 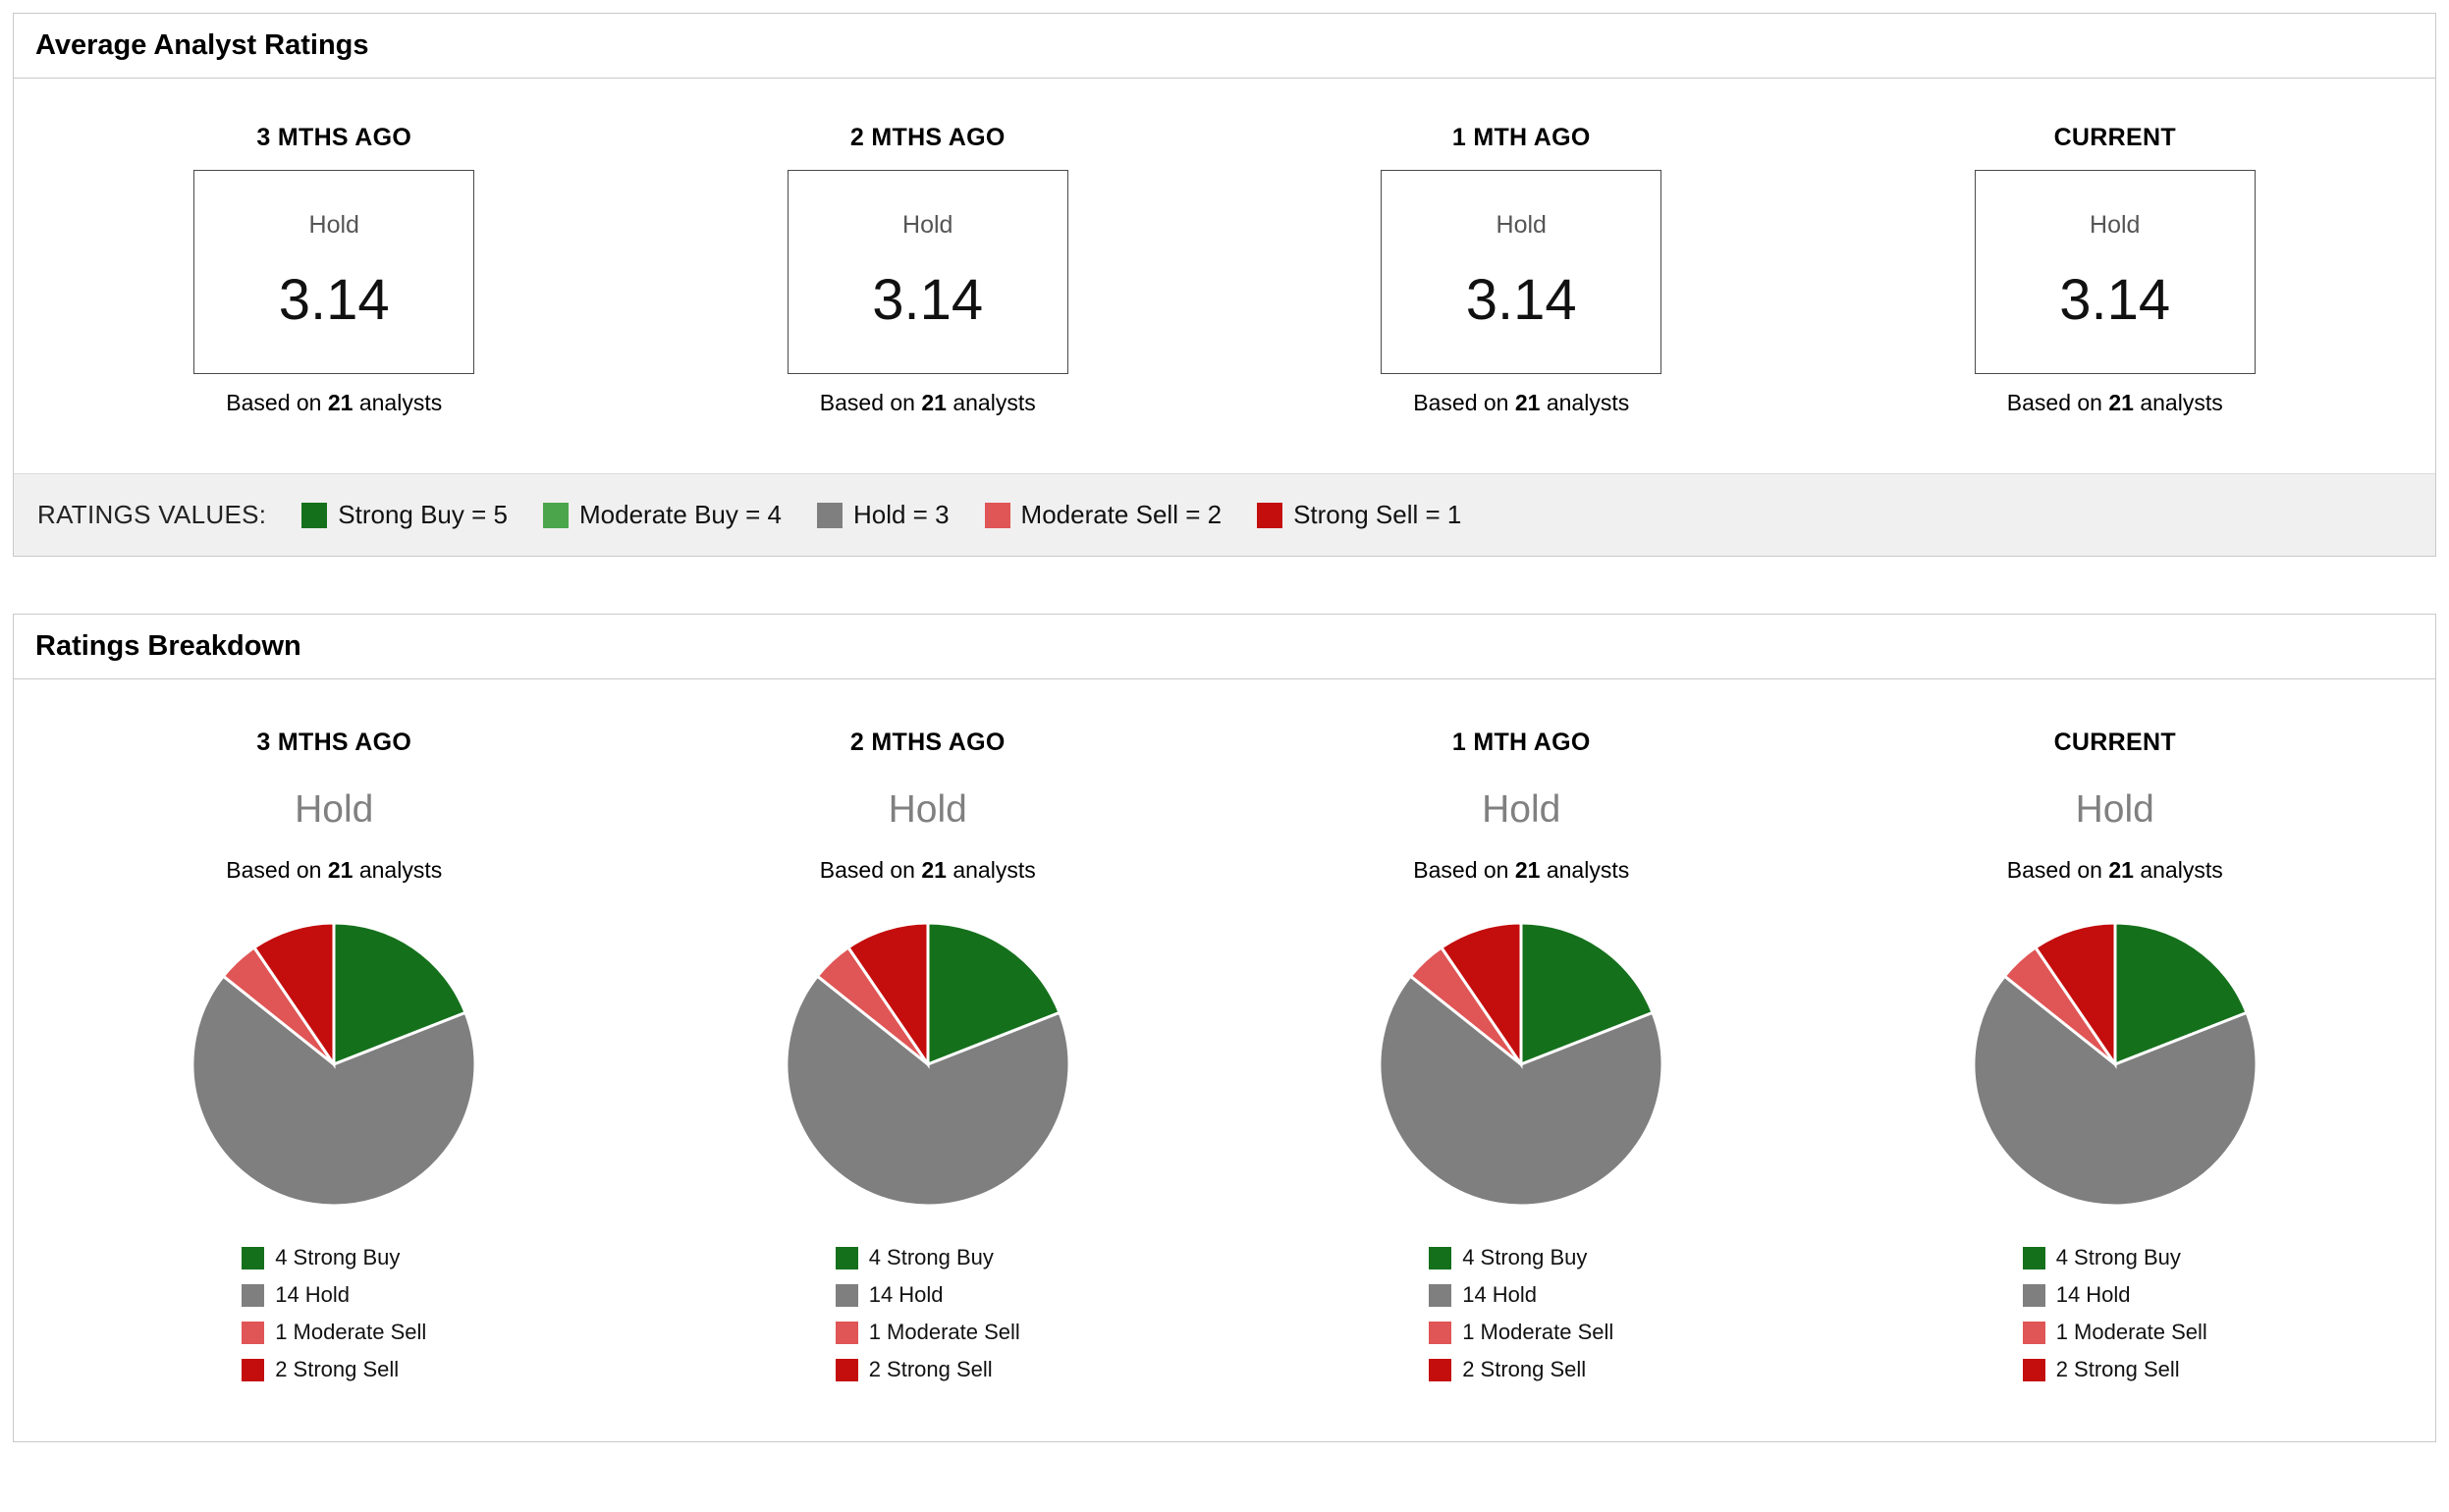 I want to click on period-header: 3 MTHS AGO, so click(x=334, y=137).